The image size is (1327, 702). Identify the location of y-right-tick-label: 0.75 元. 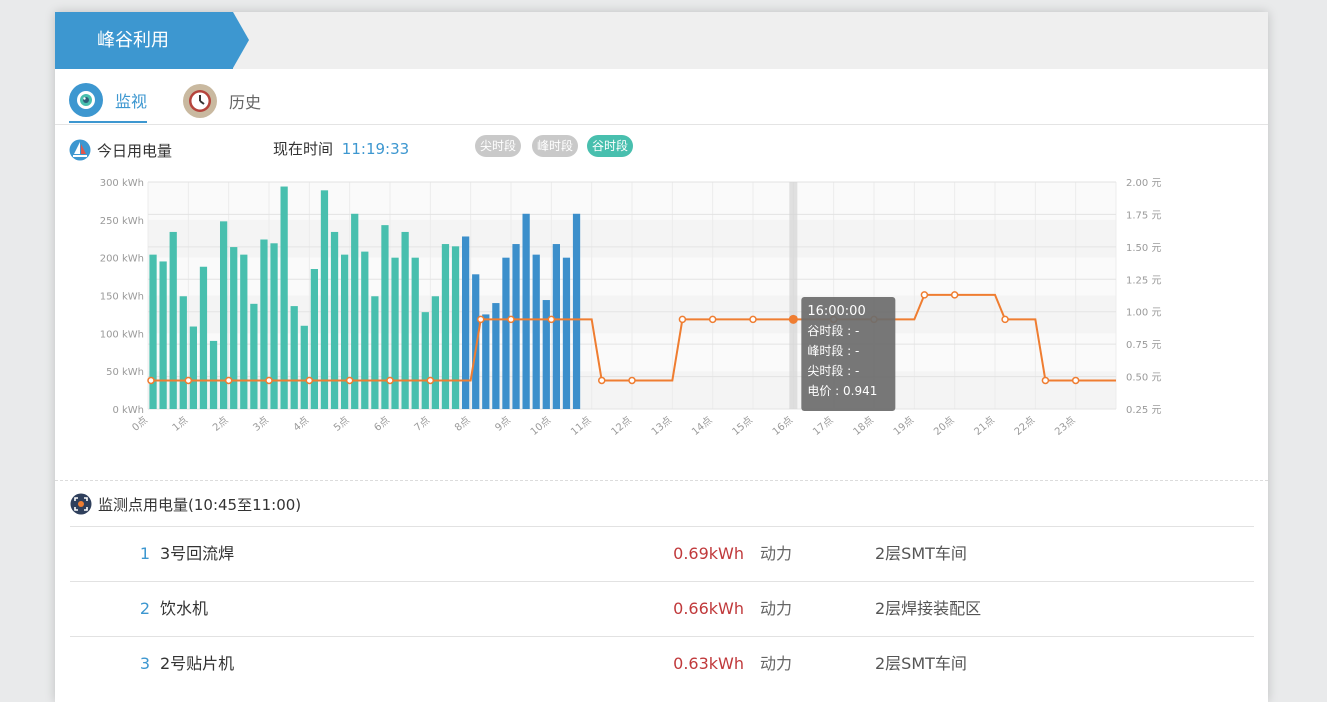
(1143, 345).